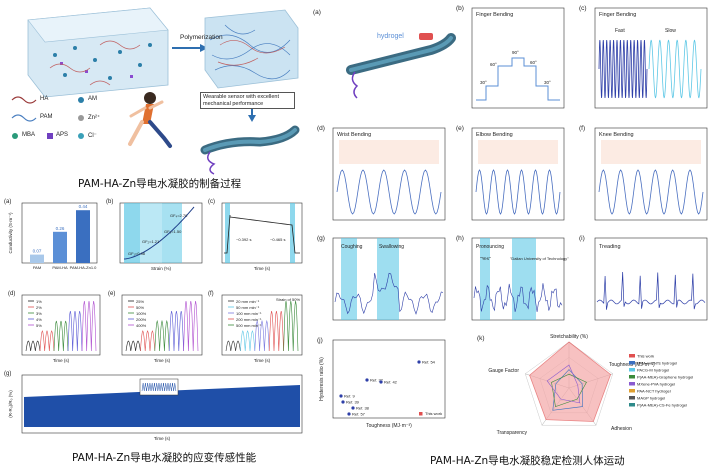 This screenshot has height=472, width=712. I want to click on bend-wave-d, so click(389, 192).